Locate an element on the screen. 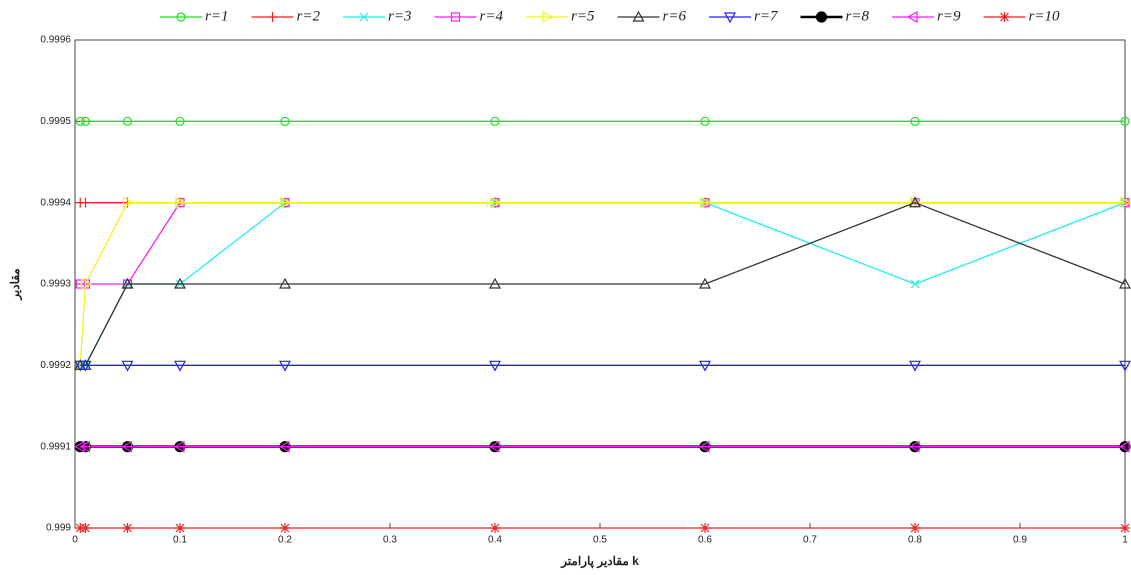 The width and height of the screenshot is (1131, 575). x-tick-label: 0.5 is located at coordinates (600, 540).